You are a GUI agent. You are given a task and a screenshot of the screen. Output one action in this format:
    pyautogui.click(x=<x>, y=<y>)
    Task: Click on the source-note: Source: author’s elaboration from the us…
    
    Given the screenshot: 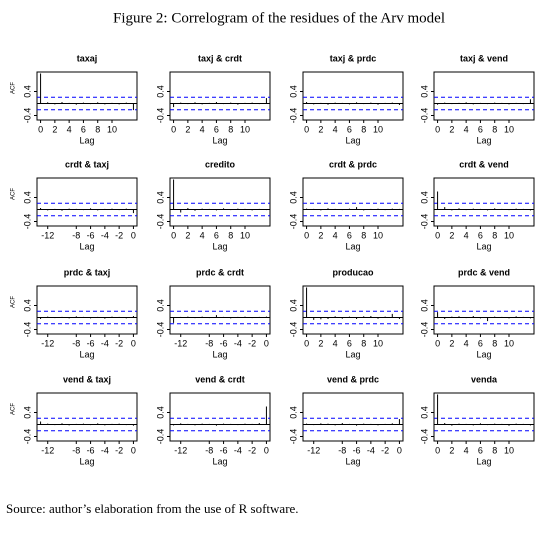 What is the action you would take?
    pyautogui.click(x=152, y=508)
    